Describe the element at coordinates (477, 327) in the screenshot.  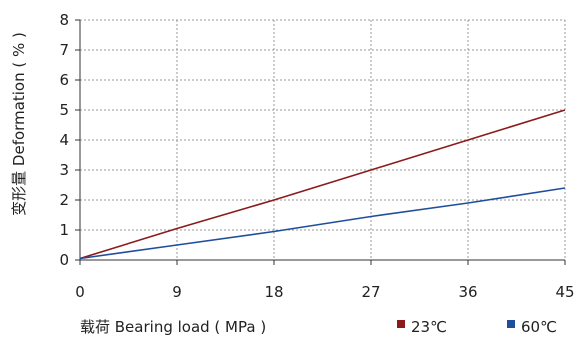
I see `legend: 23℃ 60℃` at that location.